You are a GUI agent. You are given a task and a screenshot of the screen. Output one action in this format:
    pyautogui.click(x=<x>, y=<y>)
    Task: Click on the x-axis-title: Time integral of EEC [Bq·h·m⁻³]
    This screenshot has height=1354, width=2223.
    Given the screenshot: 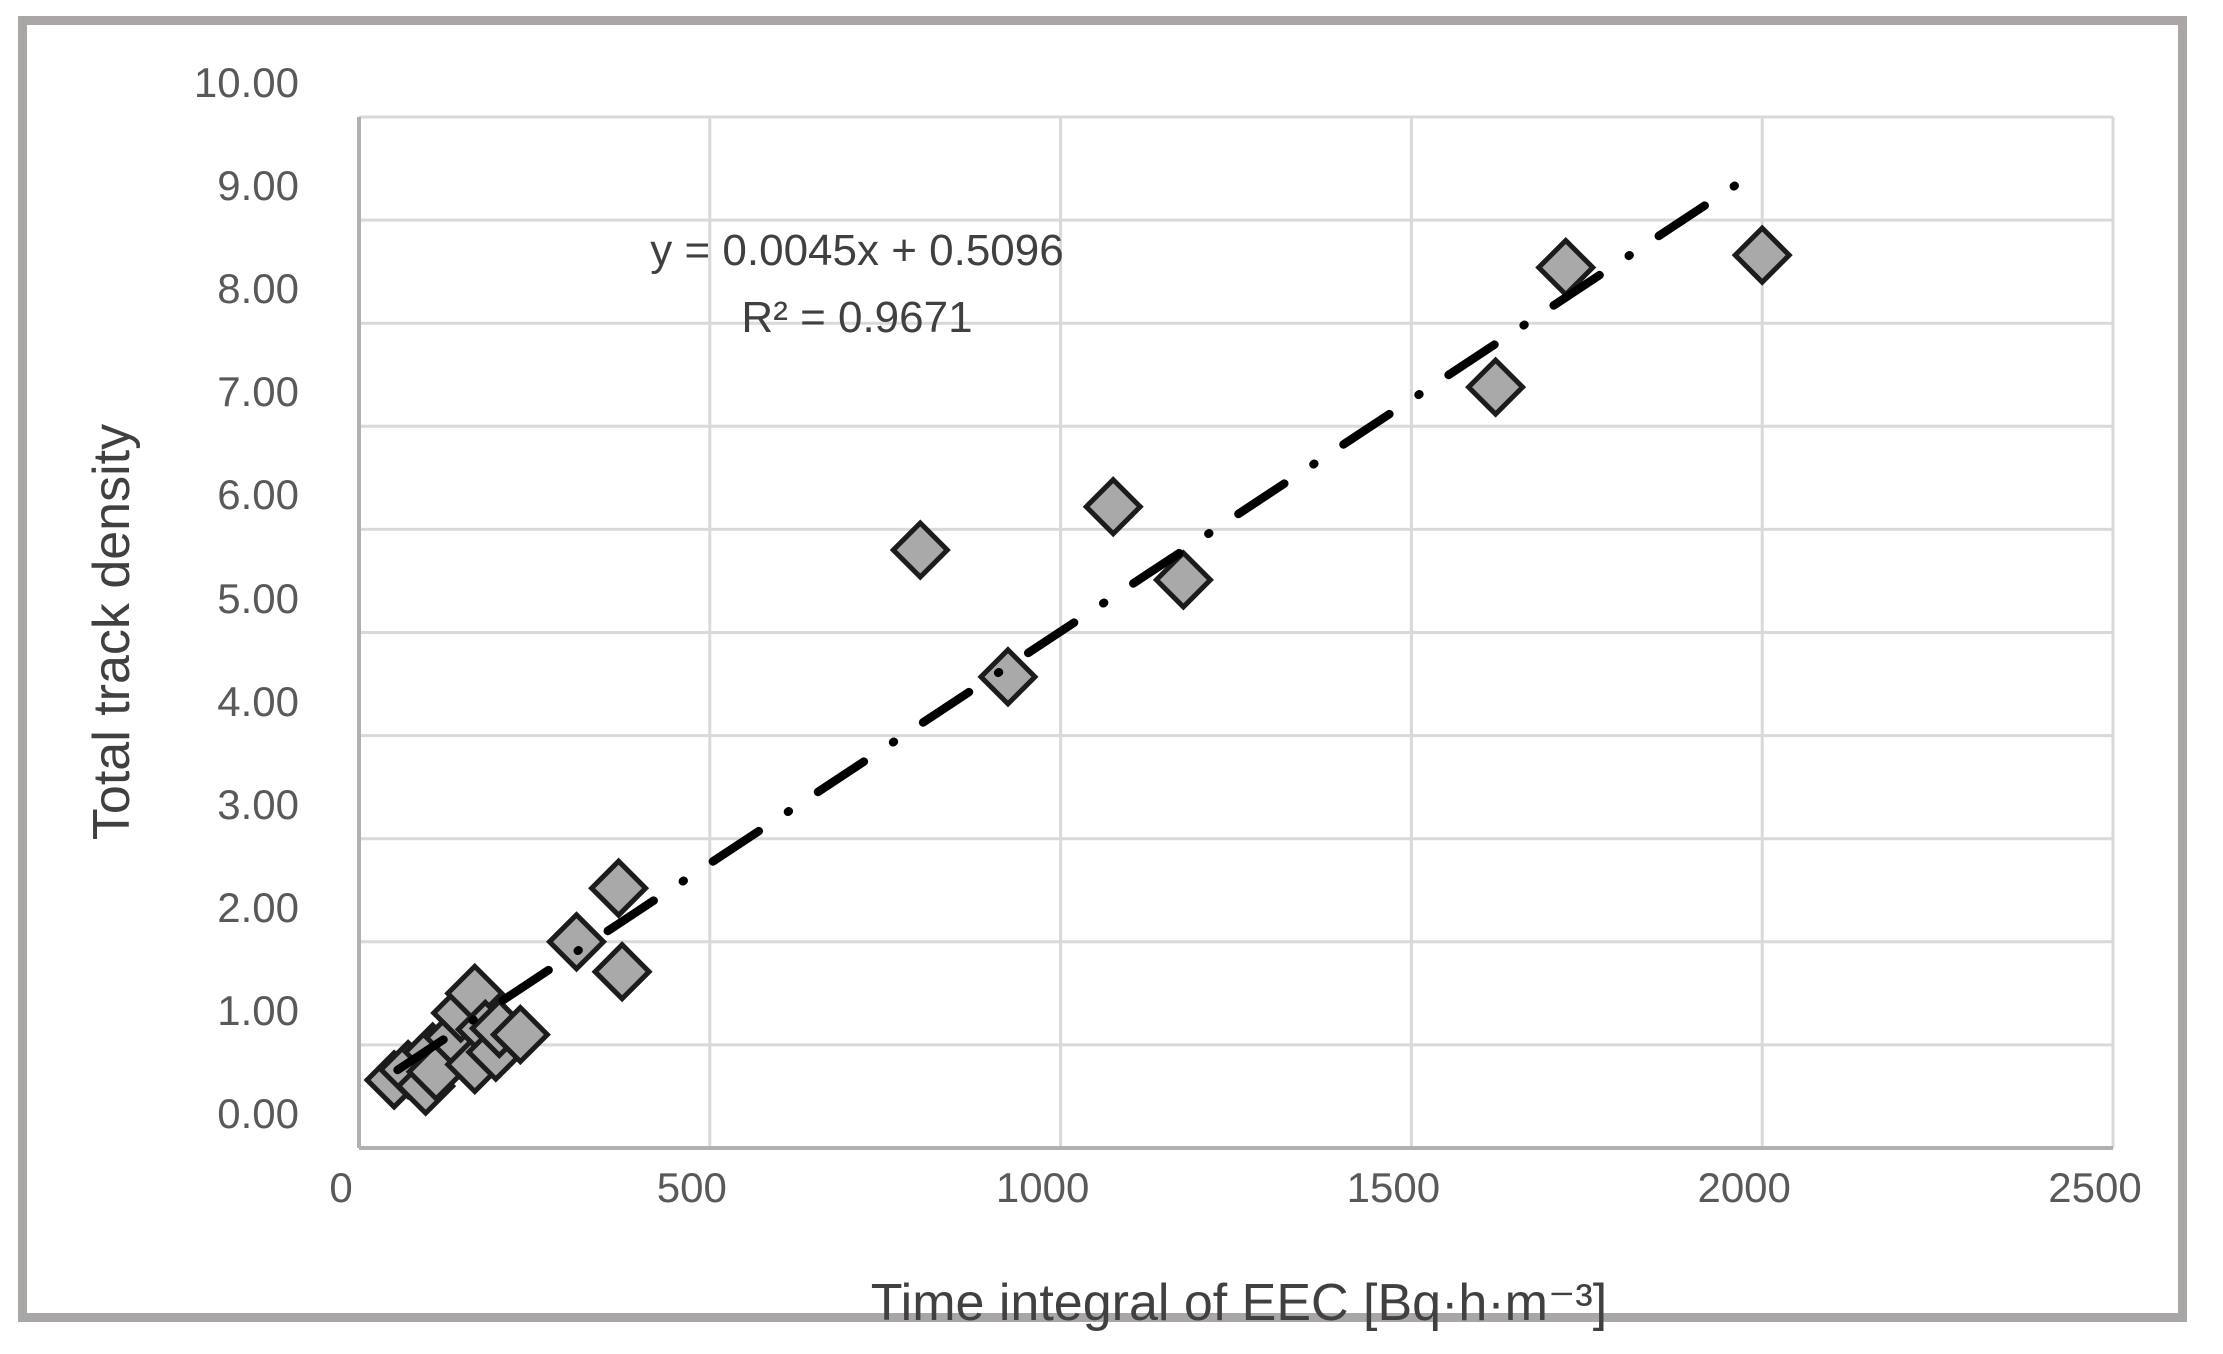 What is the action you would take?
    pyautogui.click(x=1239, y=1303)
    